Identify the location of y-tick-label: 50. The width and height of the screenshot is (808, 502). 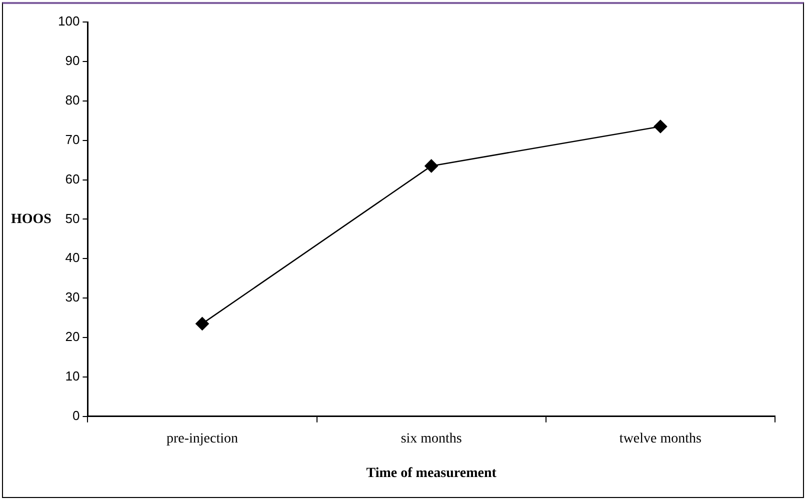
(72, 218).